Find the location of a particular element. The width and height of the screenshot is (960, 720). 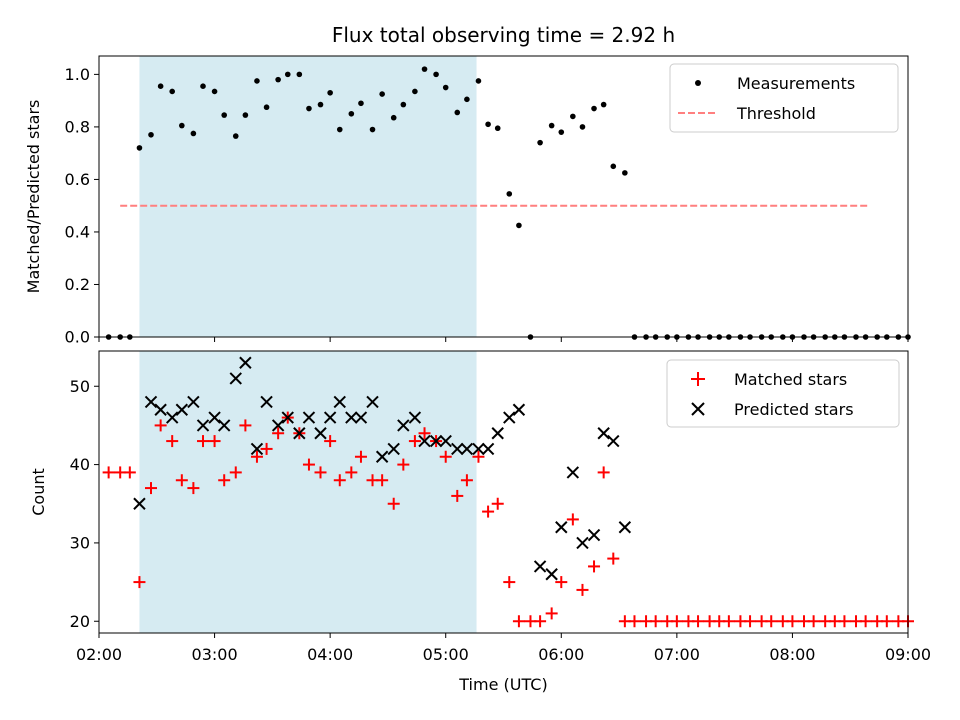

chart-title: Flux total observing time = 2.92 h is located at coordinates (503, 35).